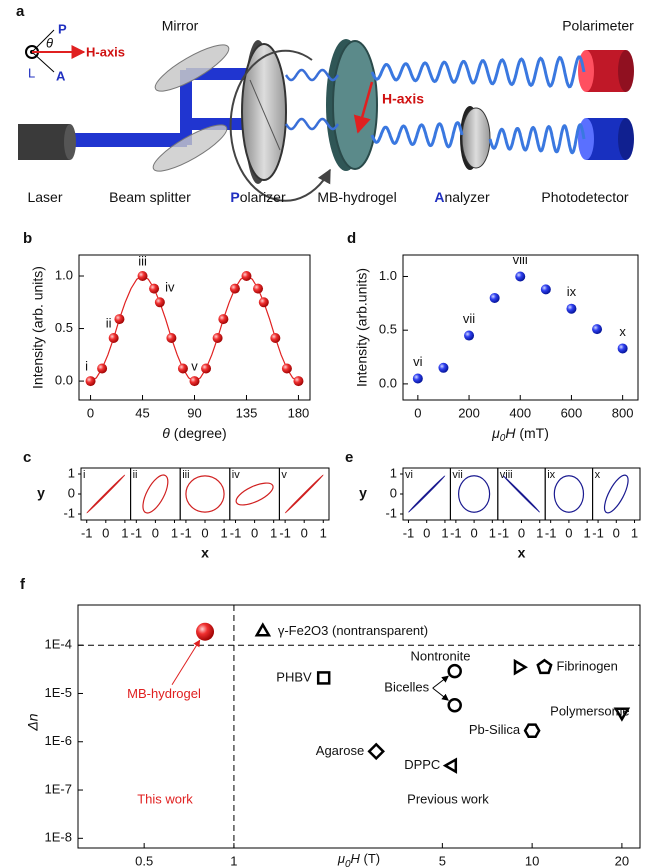 The image size is (650, 867). Describe the element at coordinates (38, 327) in the screenshot. I see `y-axis-label: Intensity (arb. units)` at that location.